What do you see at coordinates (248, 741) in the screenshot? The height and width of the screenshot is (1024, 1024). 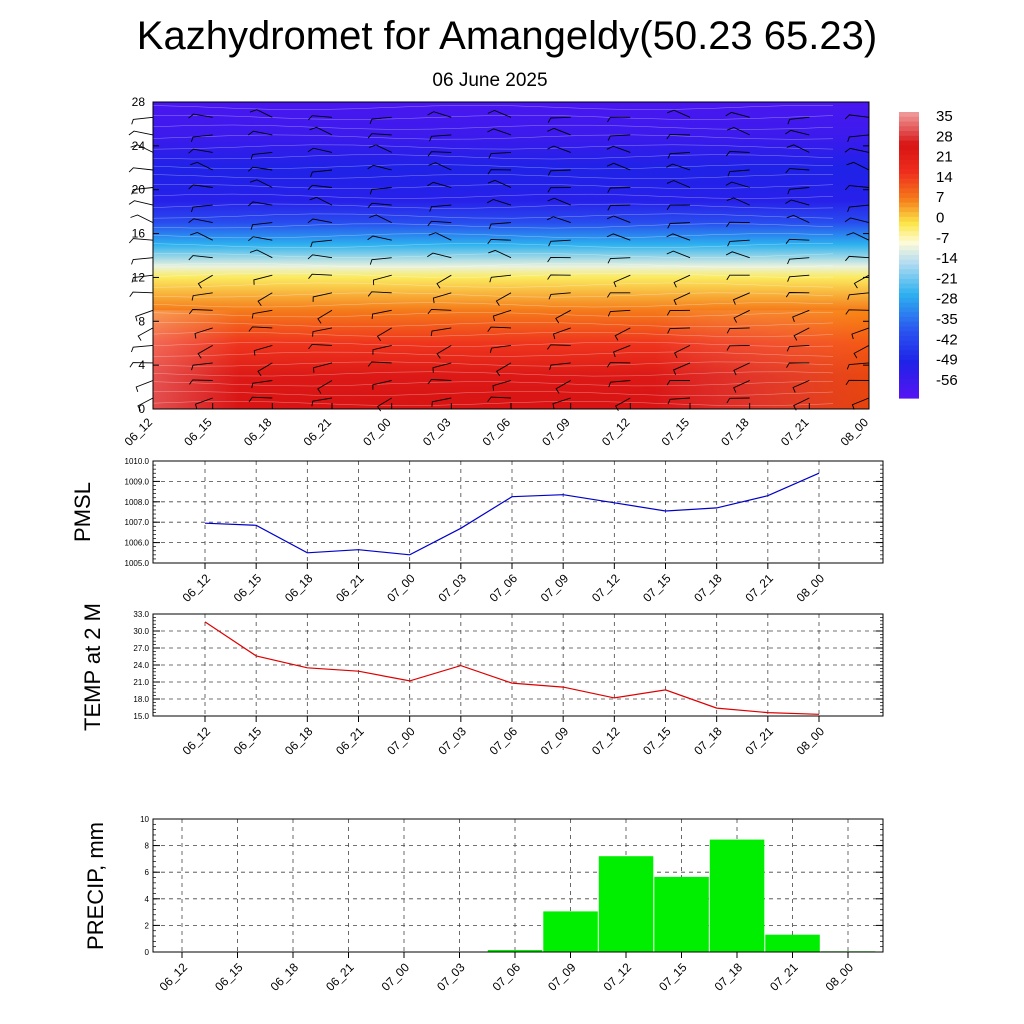 I see `x-tick-label: 06_15` at bounding box center [248, 741].